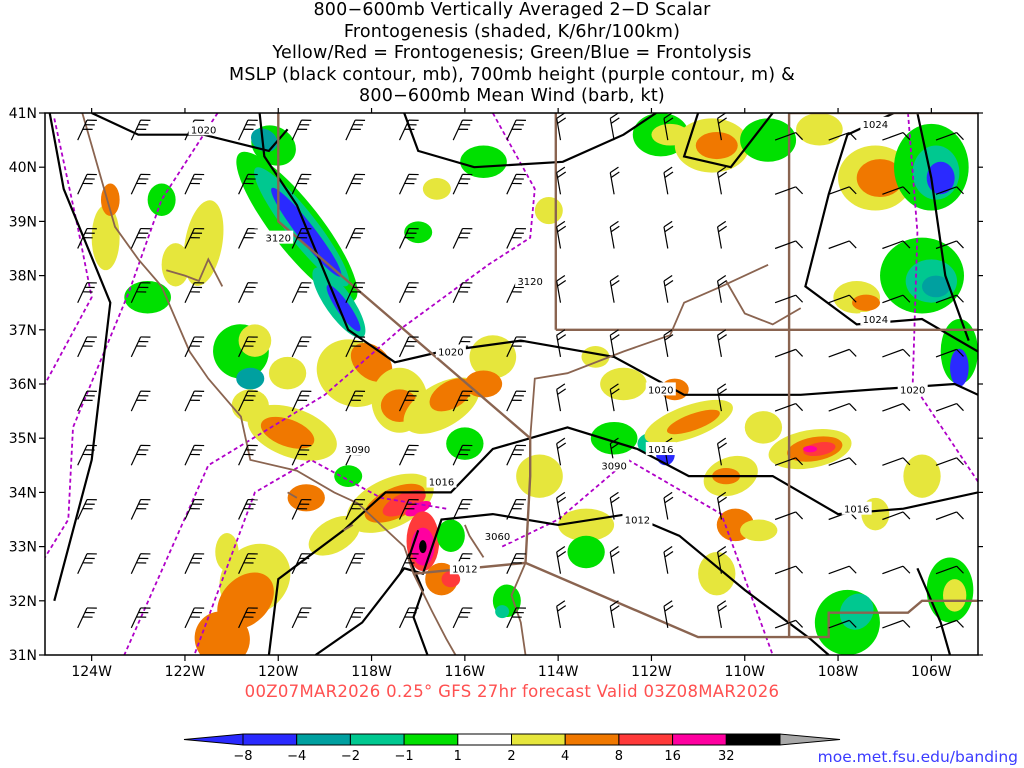 The width and height of the screenshot is (1024, 768). I want to click on credit-link: moe.met.fsu.edu/banding, so click(917, 757).